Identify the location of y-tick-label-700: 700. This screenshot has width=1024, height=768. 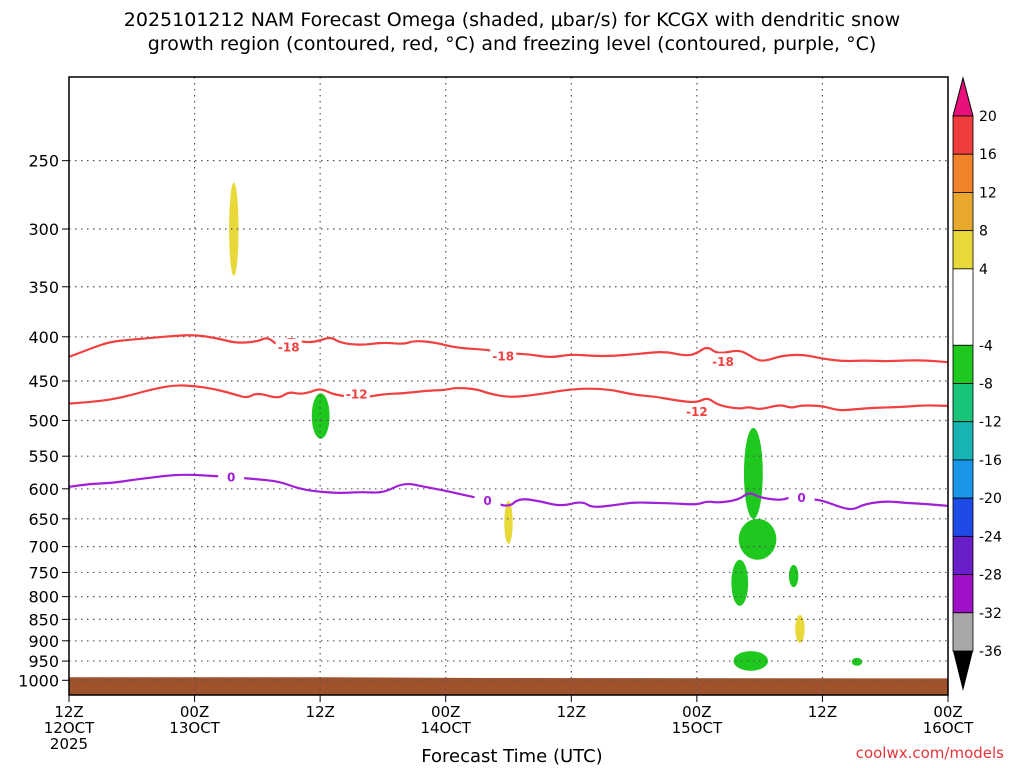
(43, 547).